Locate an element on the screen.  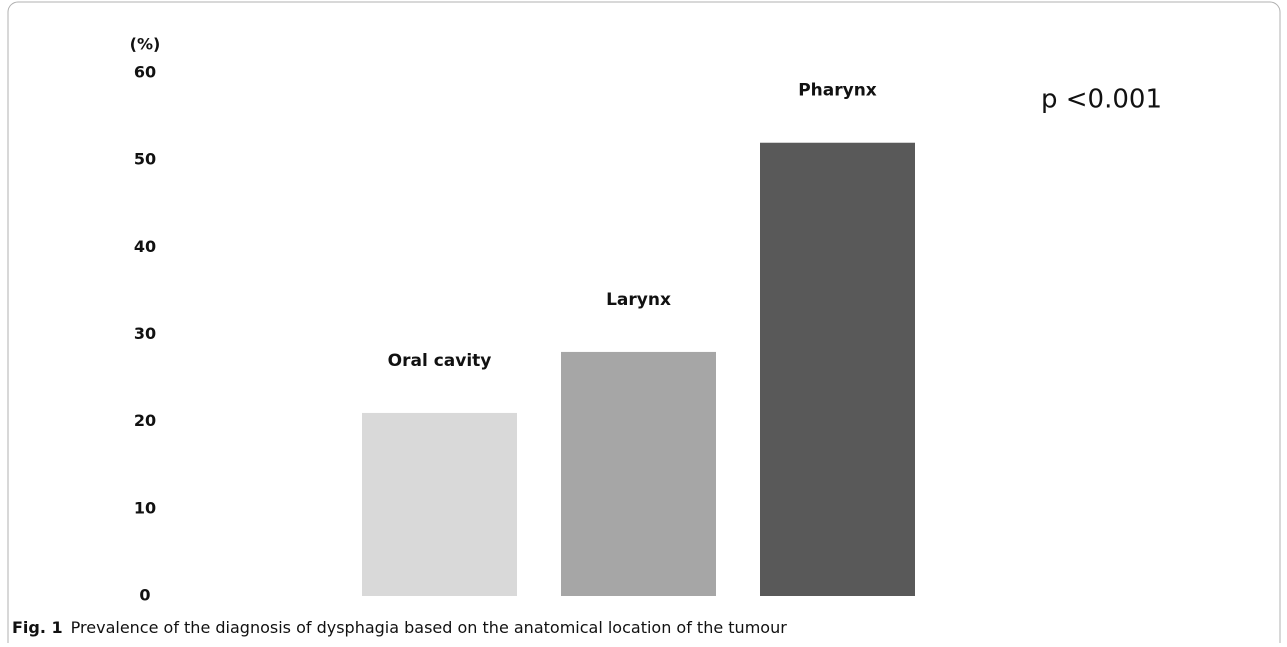
category-label: Oral cavity is located at coordinates (440, 361).